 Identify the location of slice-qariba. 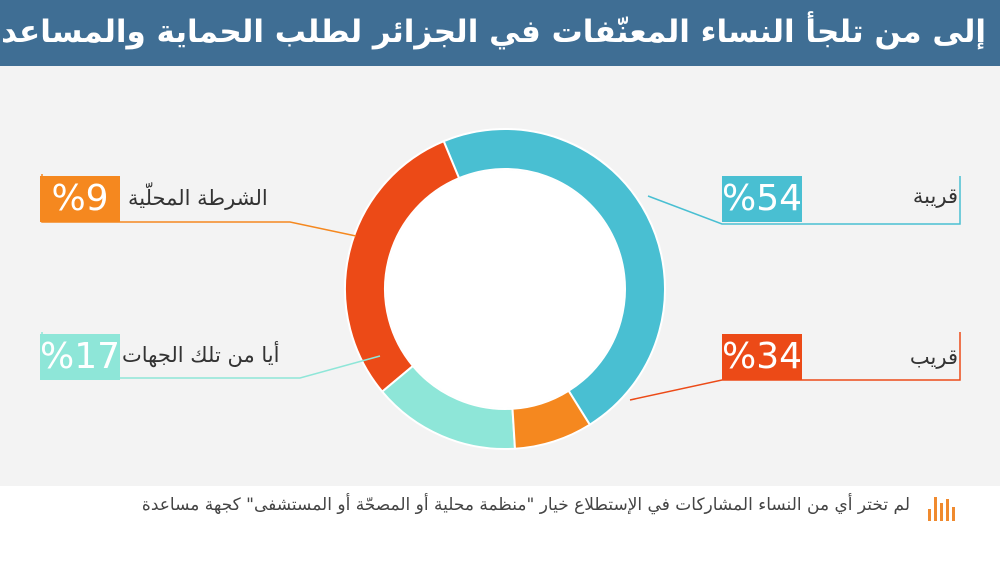
(554, 277).